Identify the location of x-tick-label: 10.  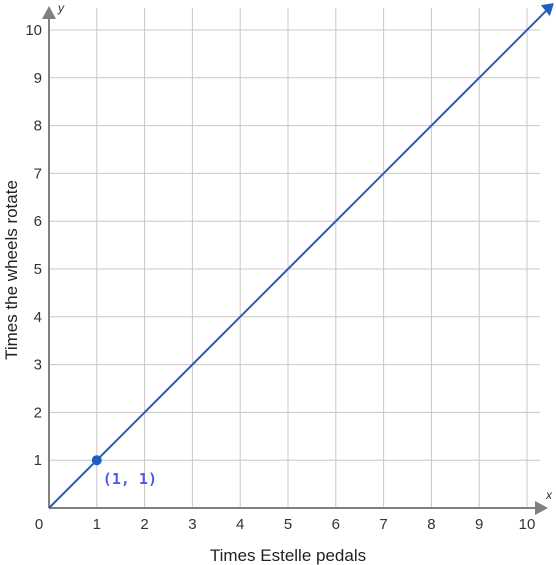
(527, 524).